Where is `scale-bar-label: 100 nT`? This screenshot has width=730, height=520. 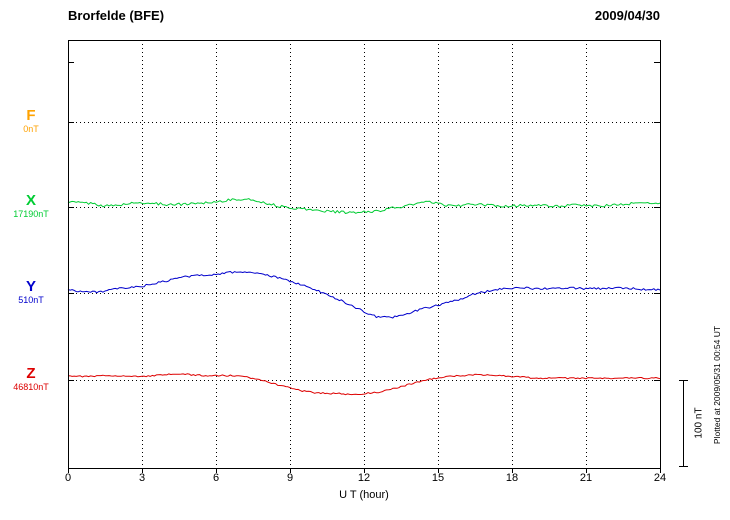 scale-bar-label: 100 nT is located at coordinates (699, 423).